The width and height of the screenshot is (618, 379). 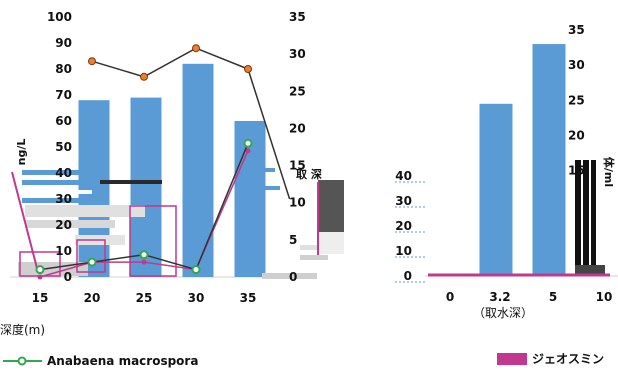 I want to click on rendering-glitch-overlay, so click(x=590, y=217).